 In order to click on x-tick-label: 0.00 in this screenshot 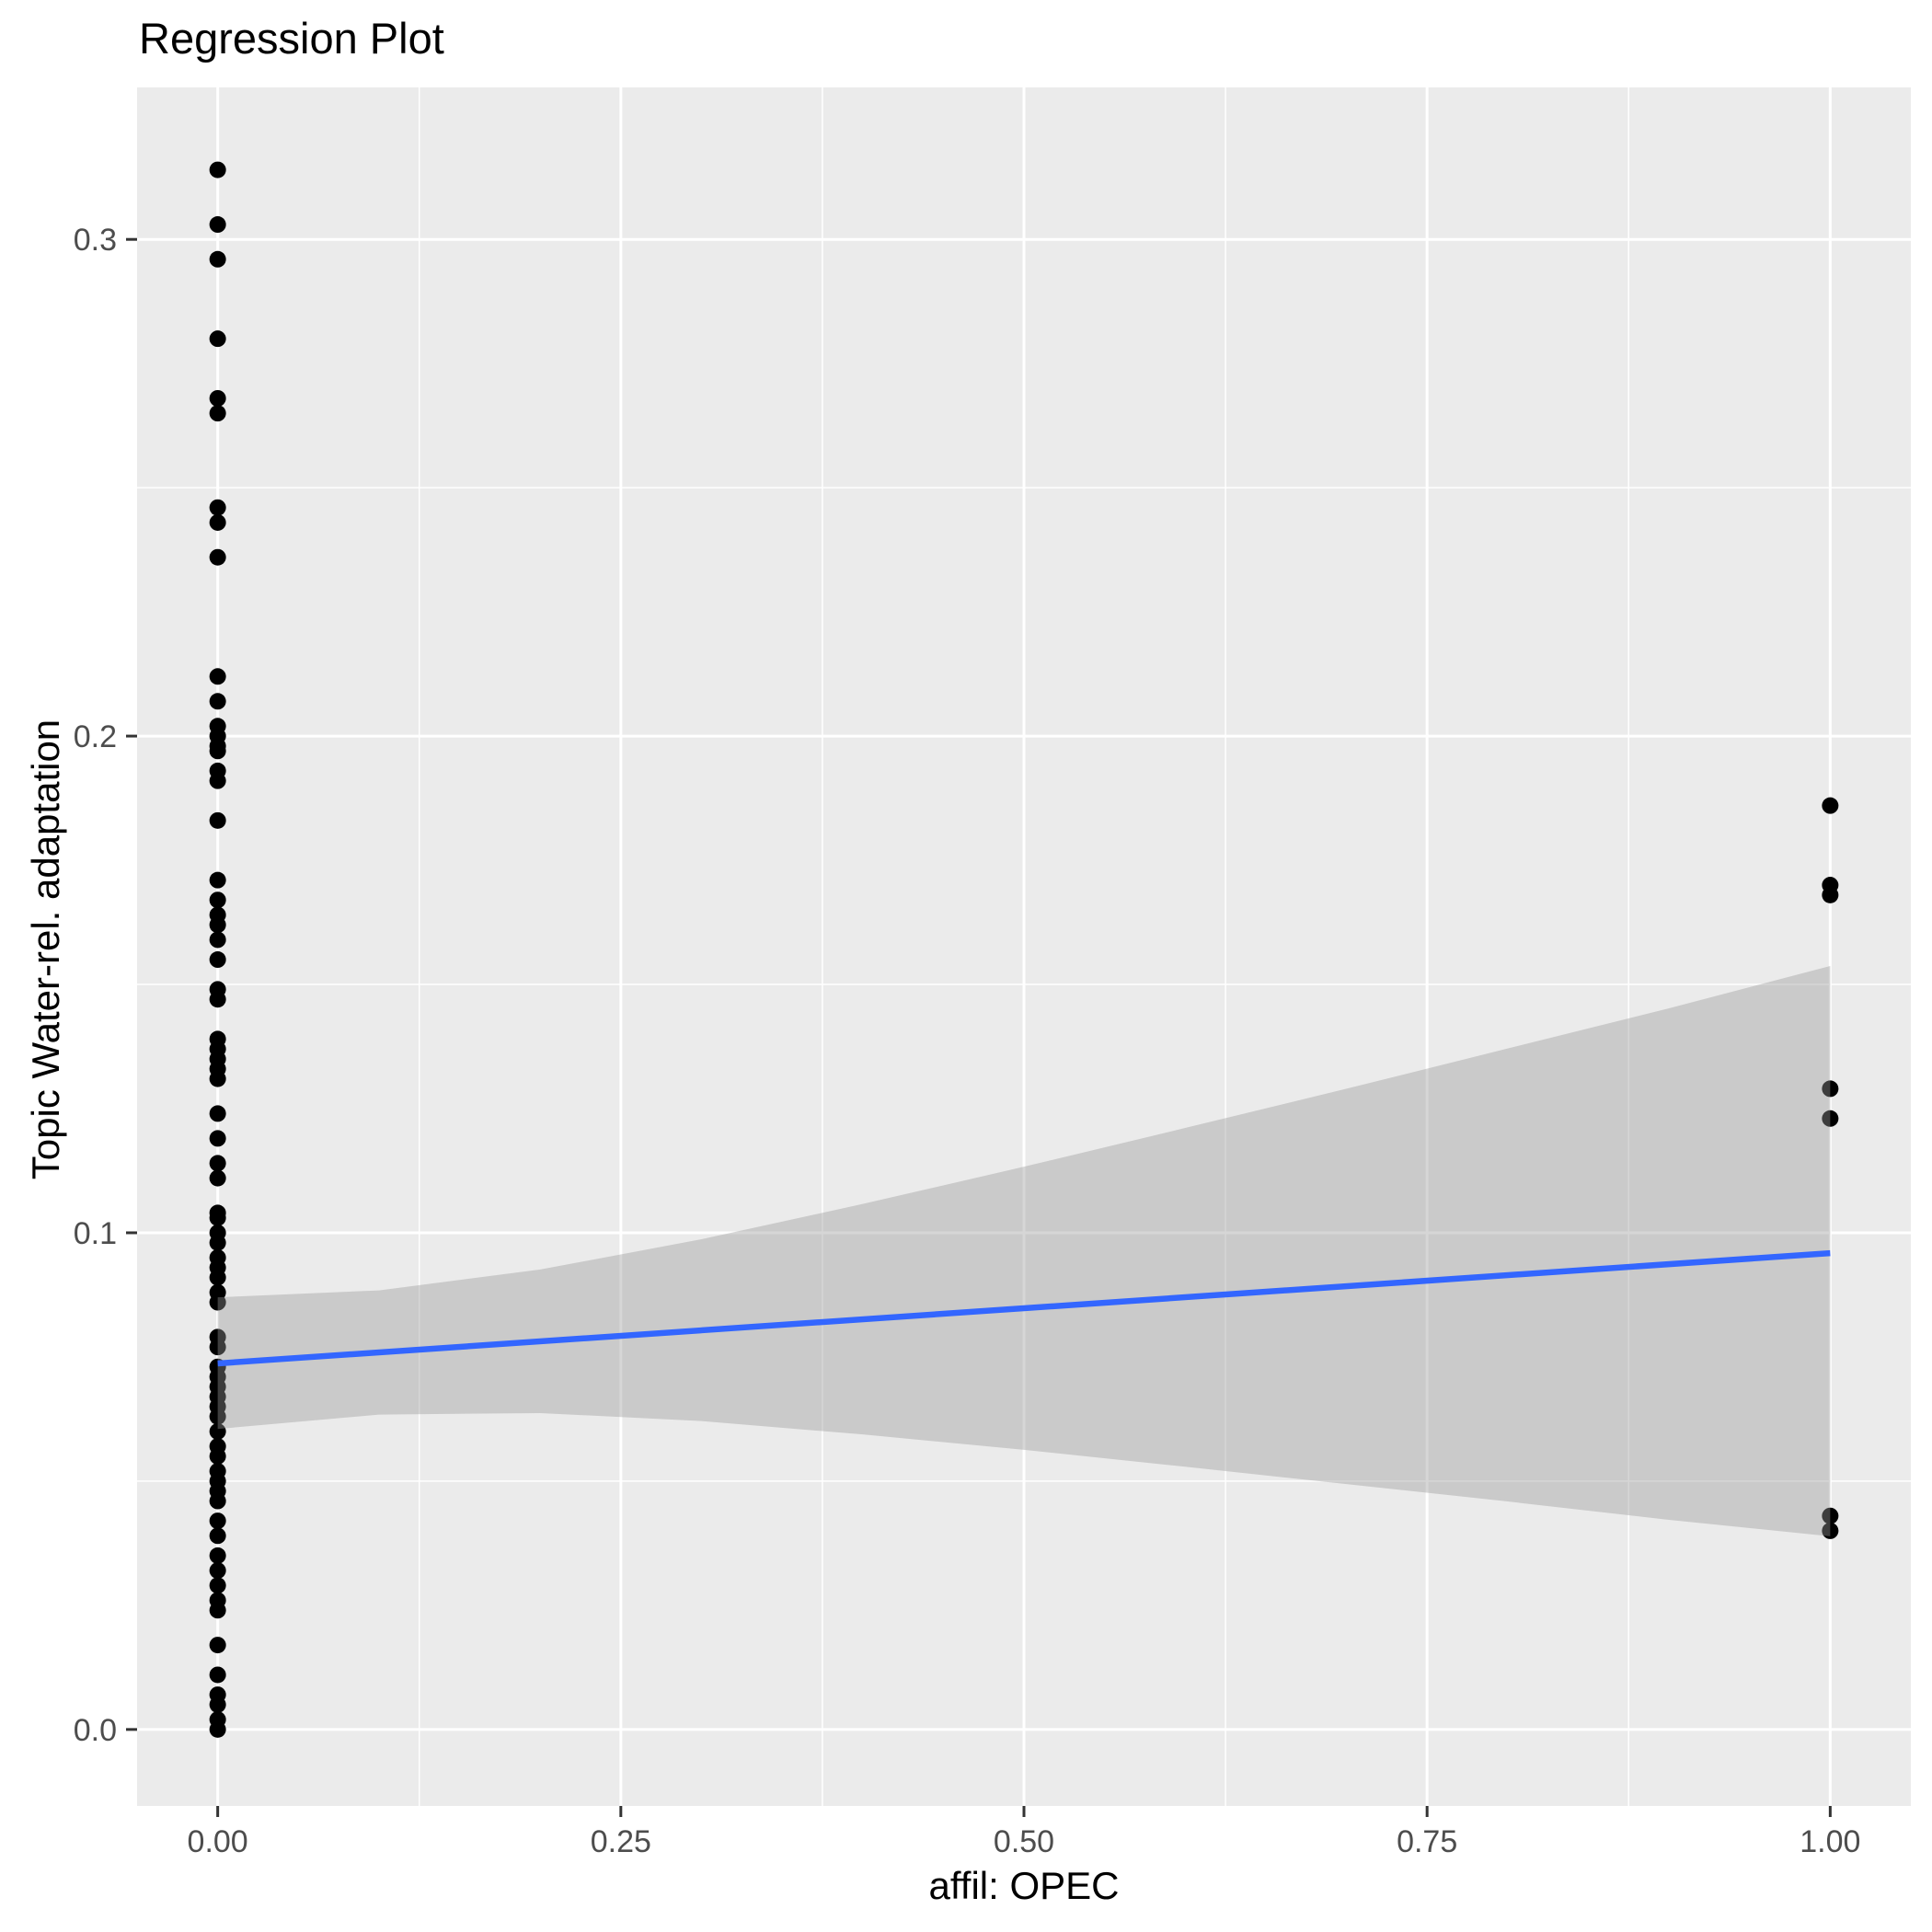, I will do `click(218, 1841)`.